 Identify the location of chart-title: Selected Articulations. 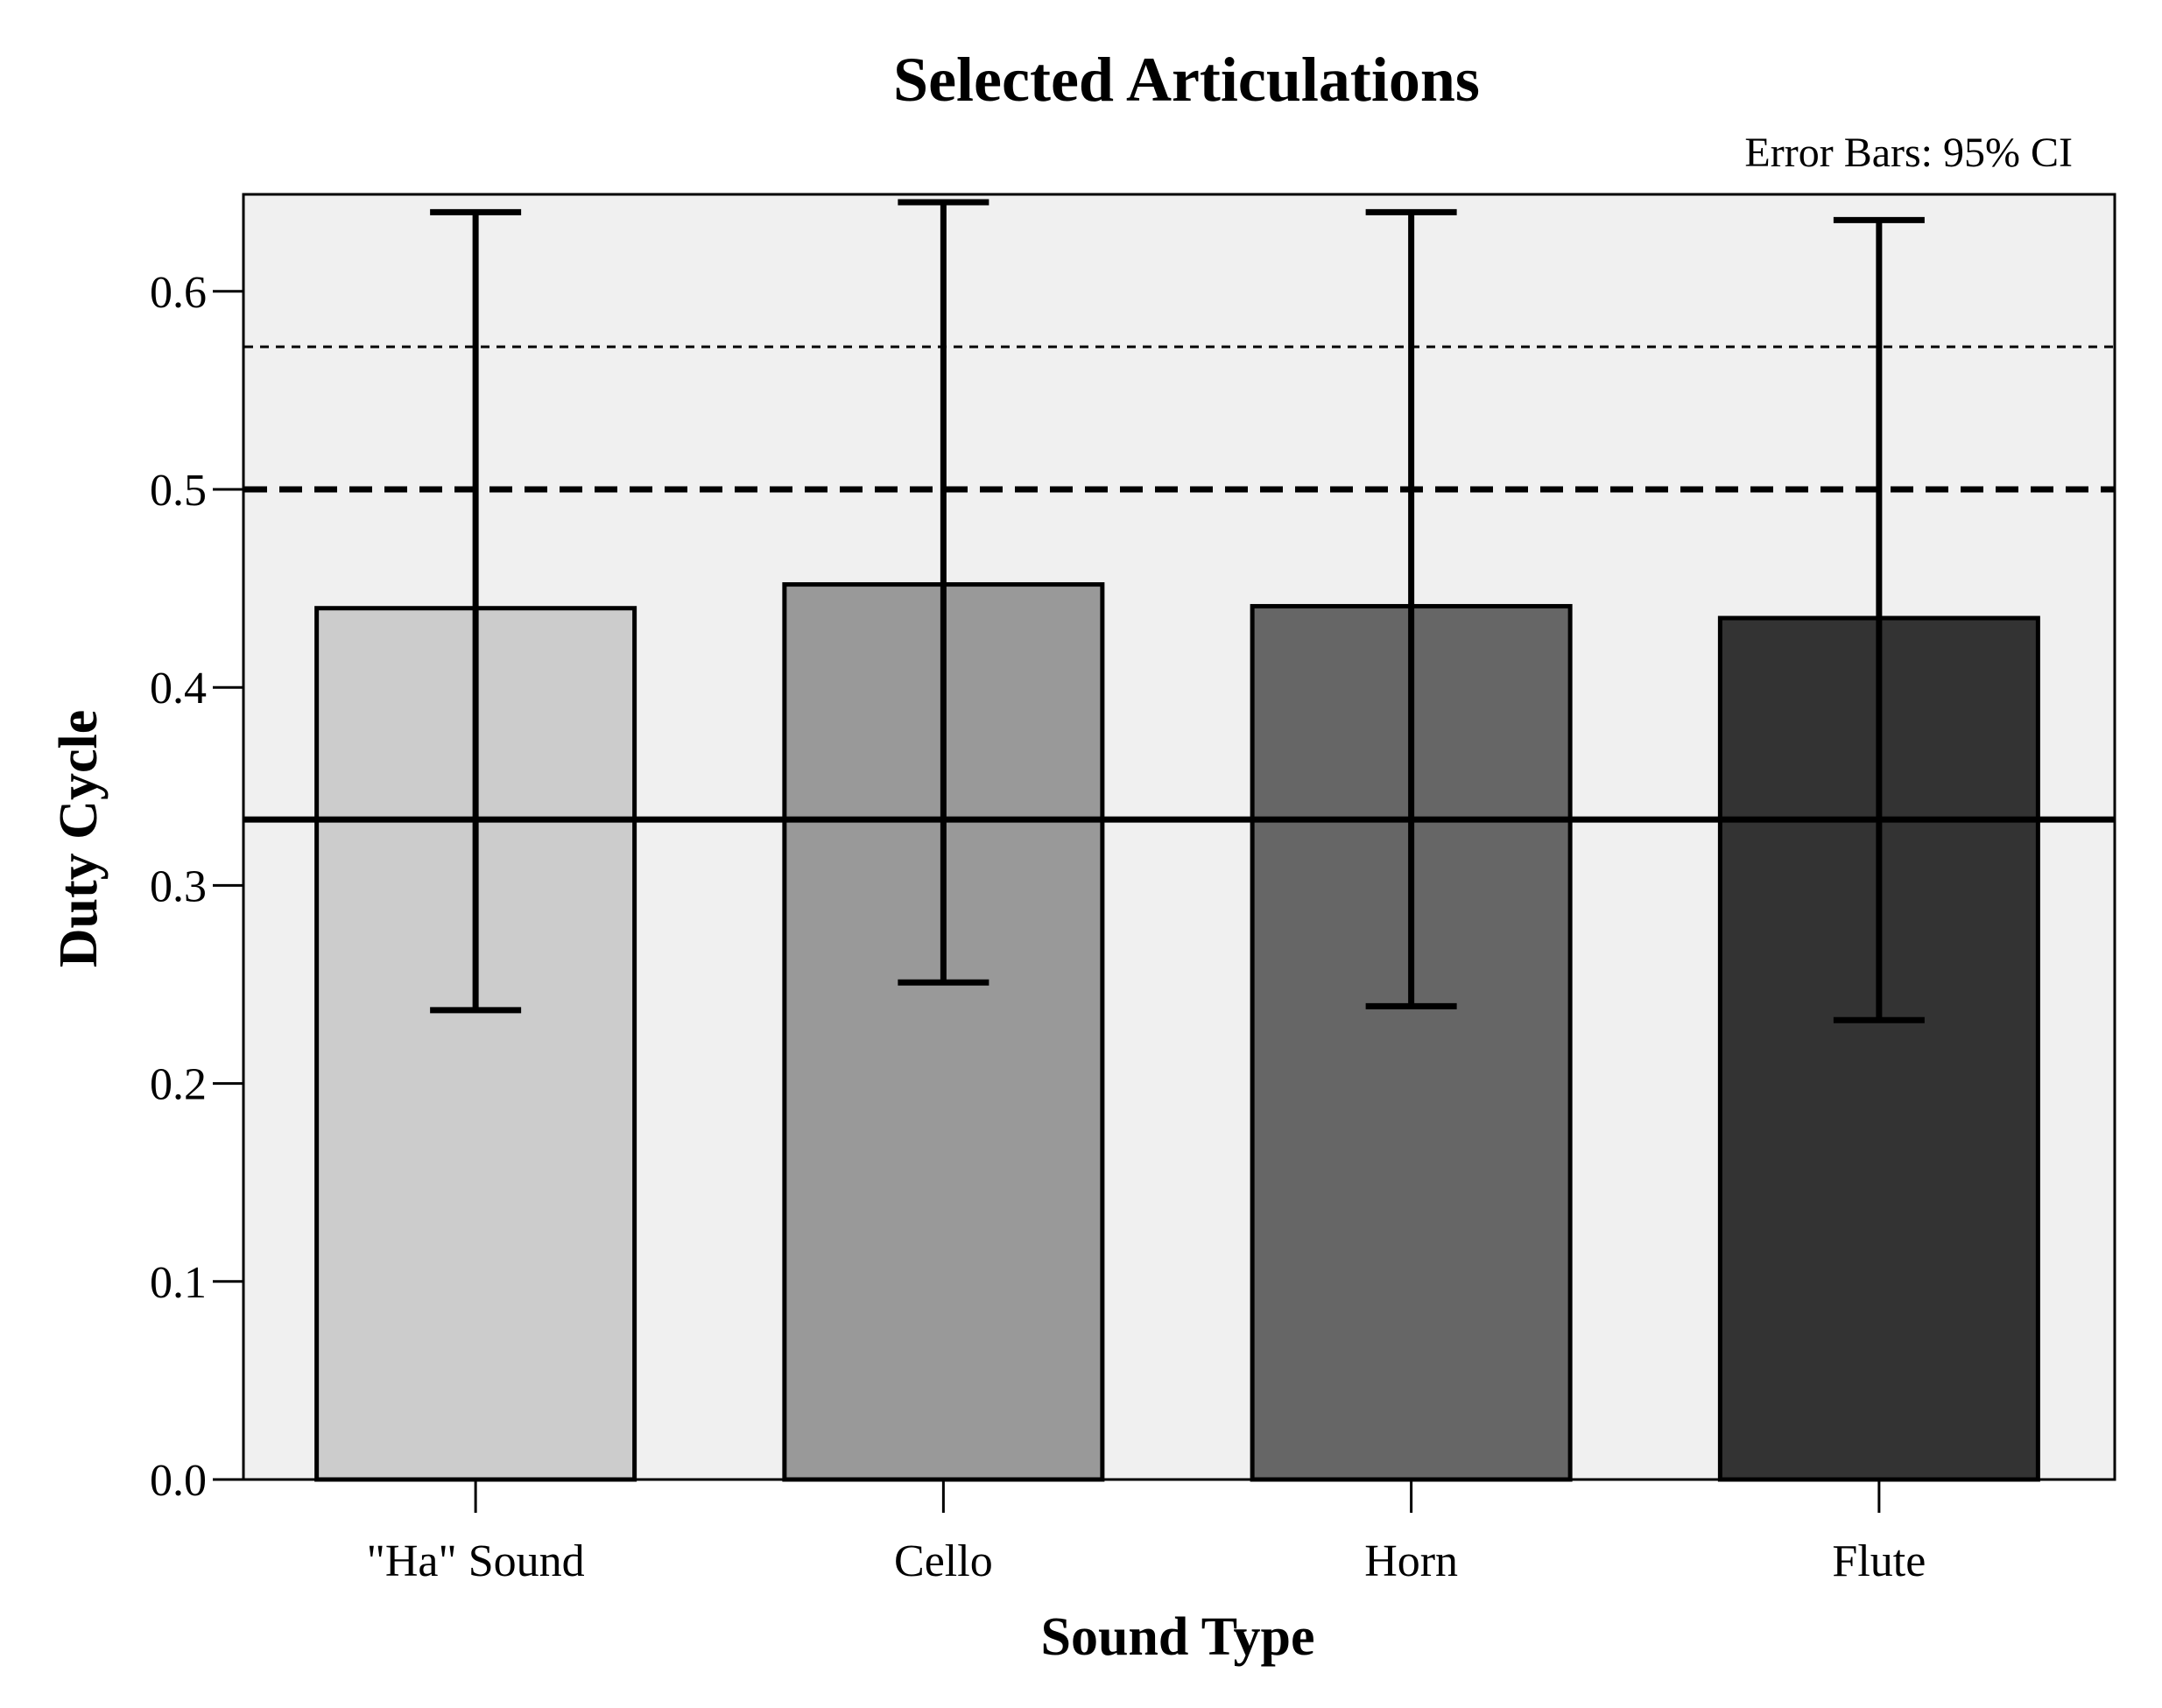
(1186, 80).